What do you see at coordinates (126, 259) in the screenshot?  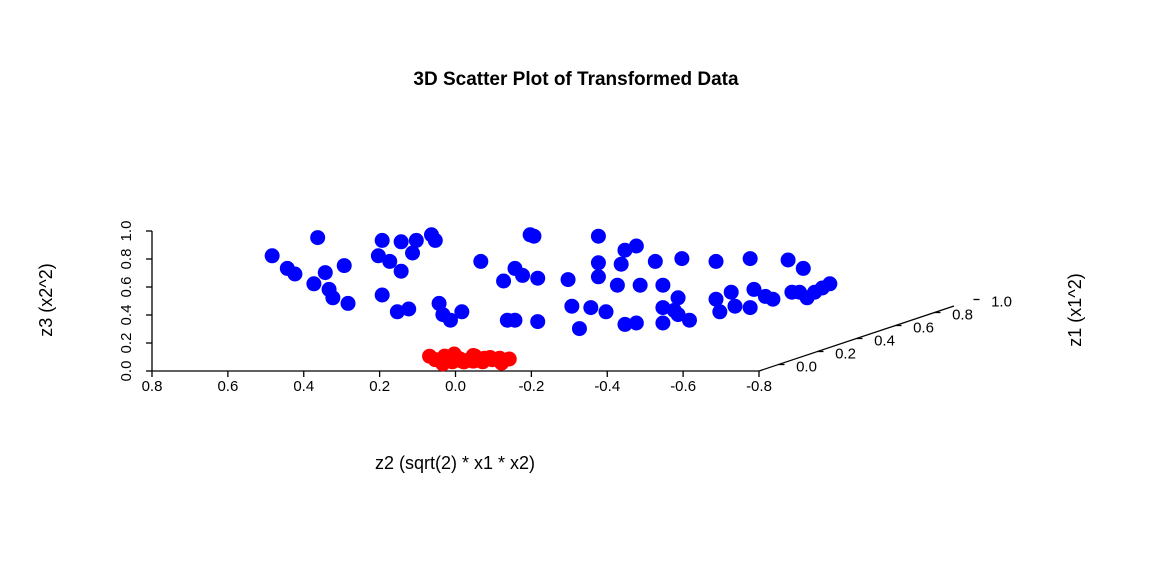 I see `z-tick-label: 0.8` at bounding box center [126, 259].